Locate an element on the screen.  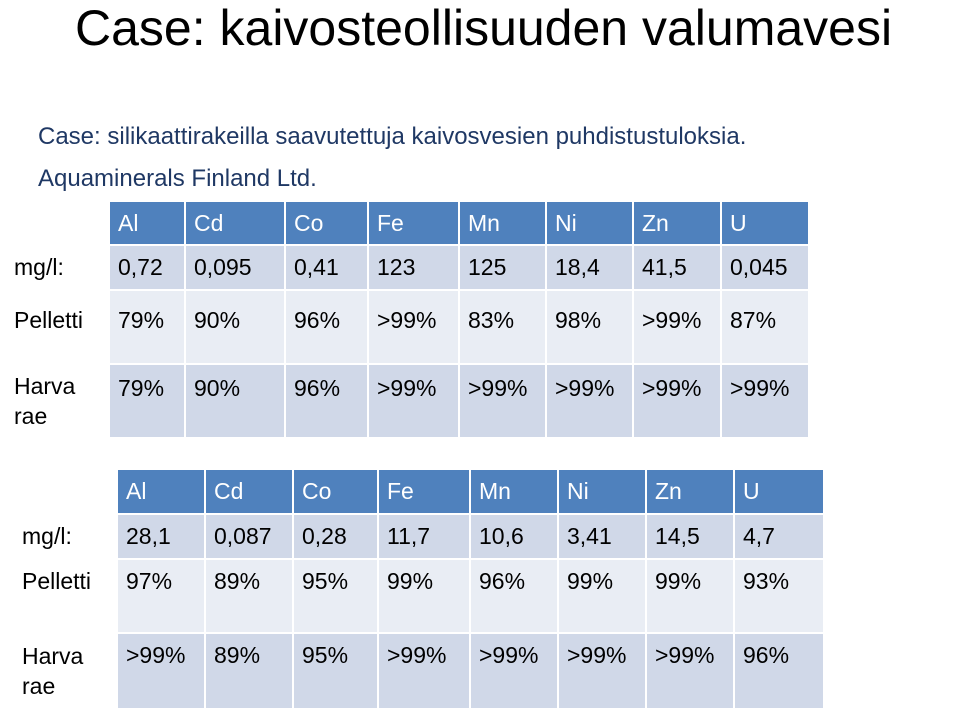
table-cell: 11,7 is located at coordinates (425, 537).